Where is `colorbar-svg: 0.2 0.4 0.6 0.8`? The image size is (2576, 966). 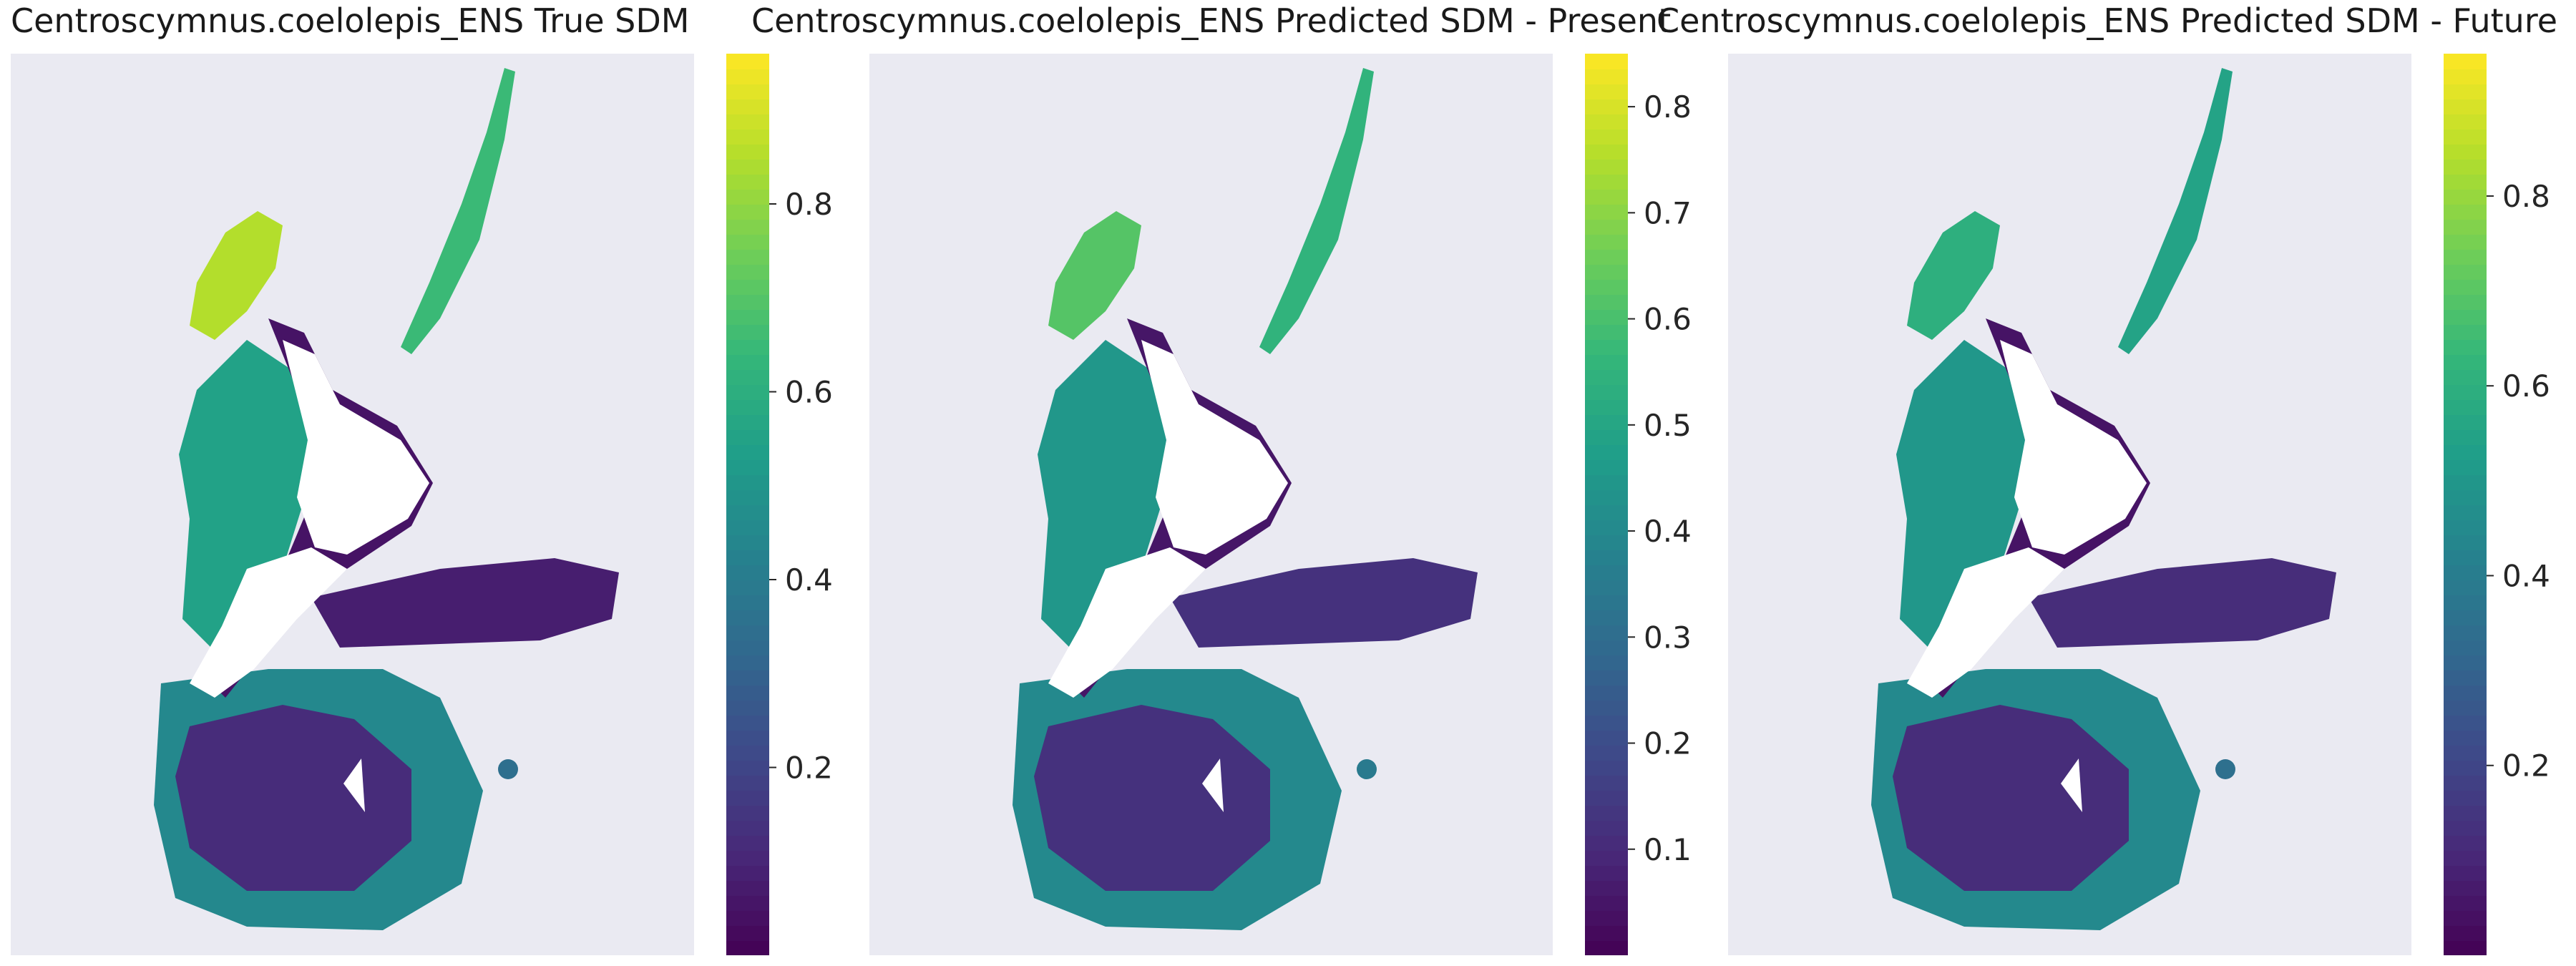
colorbar-svg: 0.2 0.4 0.6 0.8 is located at coordinates (779, 505).